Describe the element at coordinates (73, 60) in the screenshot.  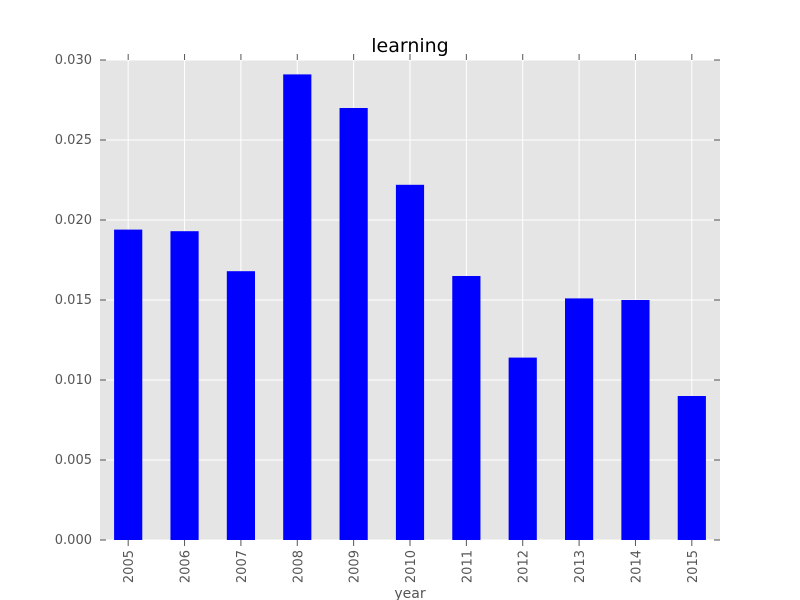
I see `y-tick-label: 0.030` at that location.